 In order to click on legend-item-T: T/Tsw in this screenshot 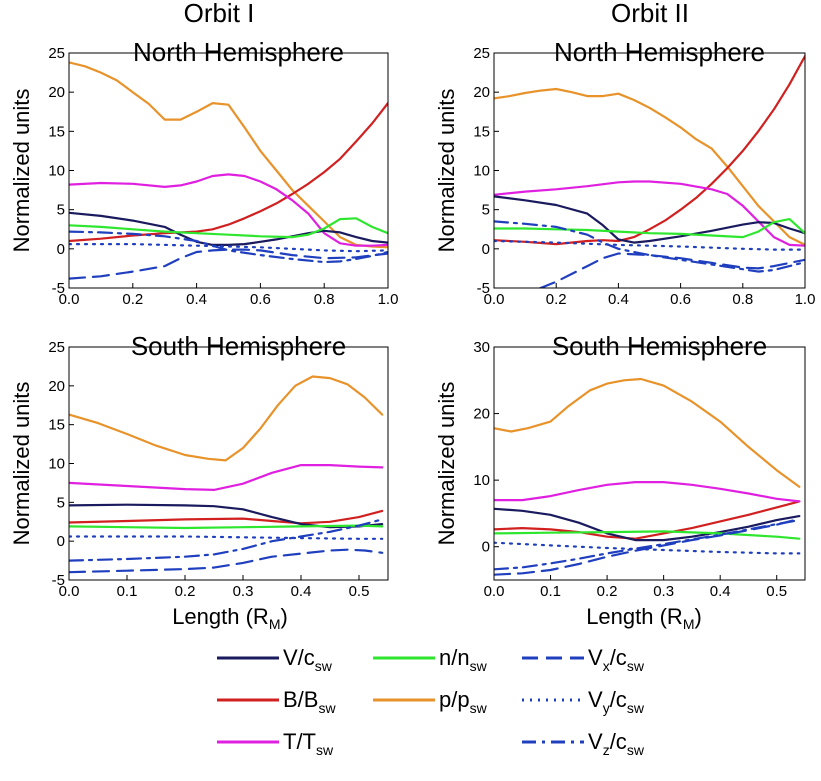, I will do `click(275, 743)`.